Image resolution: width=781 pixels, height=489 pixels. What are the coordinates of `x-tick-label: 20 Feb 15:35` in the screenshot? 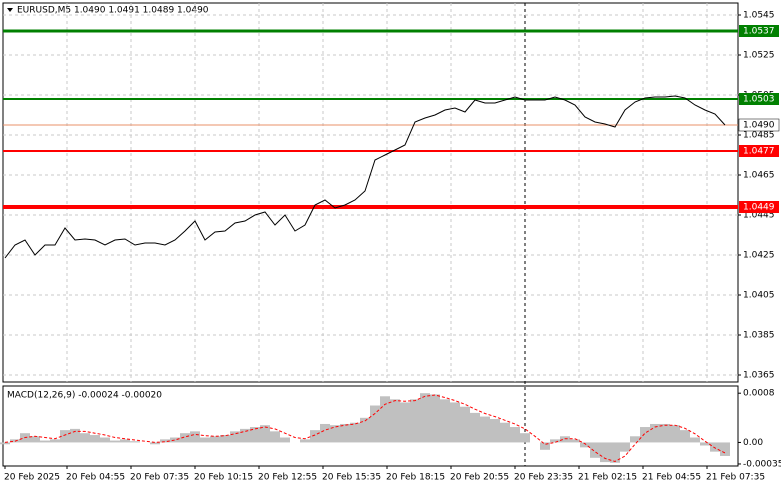 It's located at (351, 478).